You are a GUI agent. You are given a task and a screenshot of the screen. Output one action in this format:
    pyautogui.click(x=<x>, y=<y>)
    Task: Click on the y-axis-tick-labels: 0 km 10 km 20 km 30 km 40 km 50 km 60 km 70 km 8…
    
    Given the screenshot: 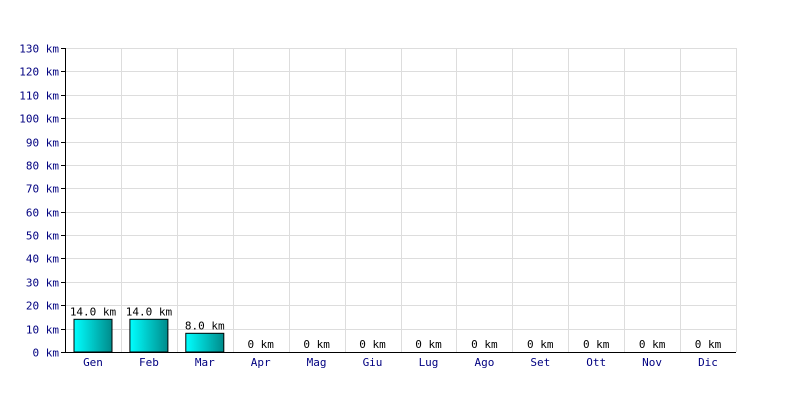 What is the action you would take?
    pyautogui.click(x=39, y=201)
    